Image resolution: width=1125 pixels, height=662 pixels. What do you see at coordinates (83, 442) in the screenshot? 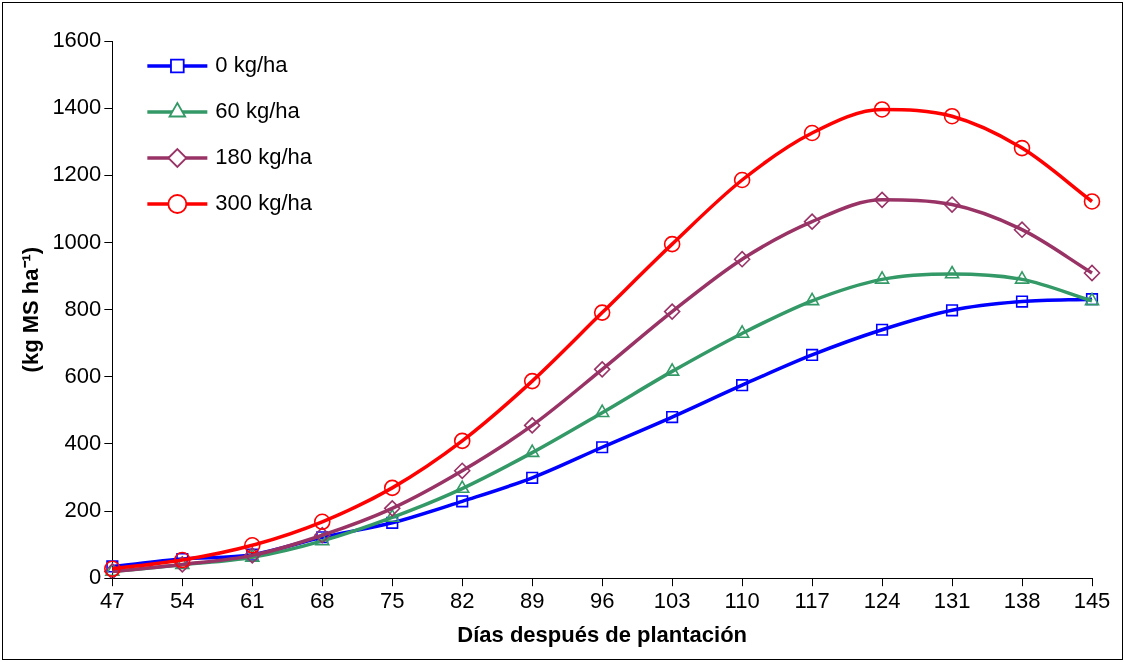
I see `y-tick-label: 400` at bounding box center [83, 442].